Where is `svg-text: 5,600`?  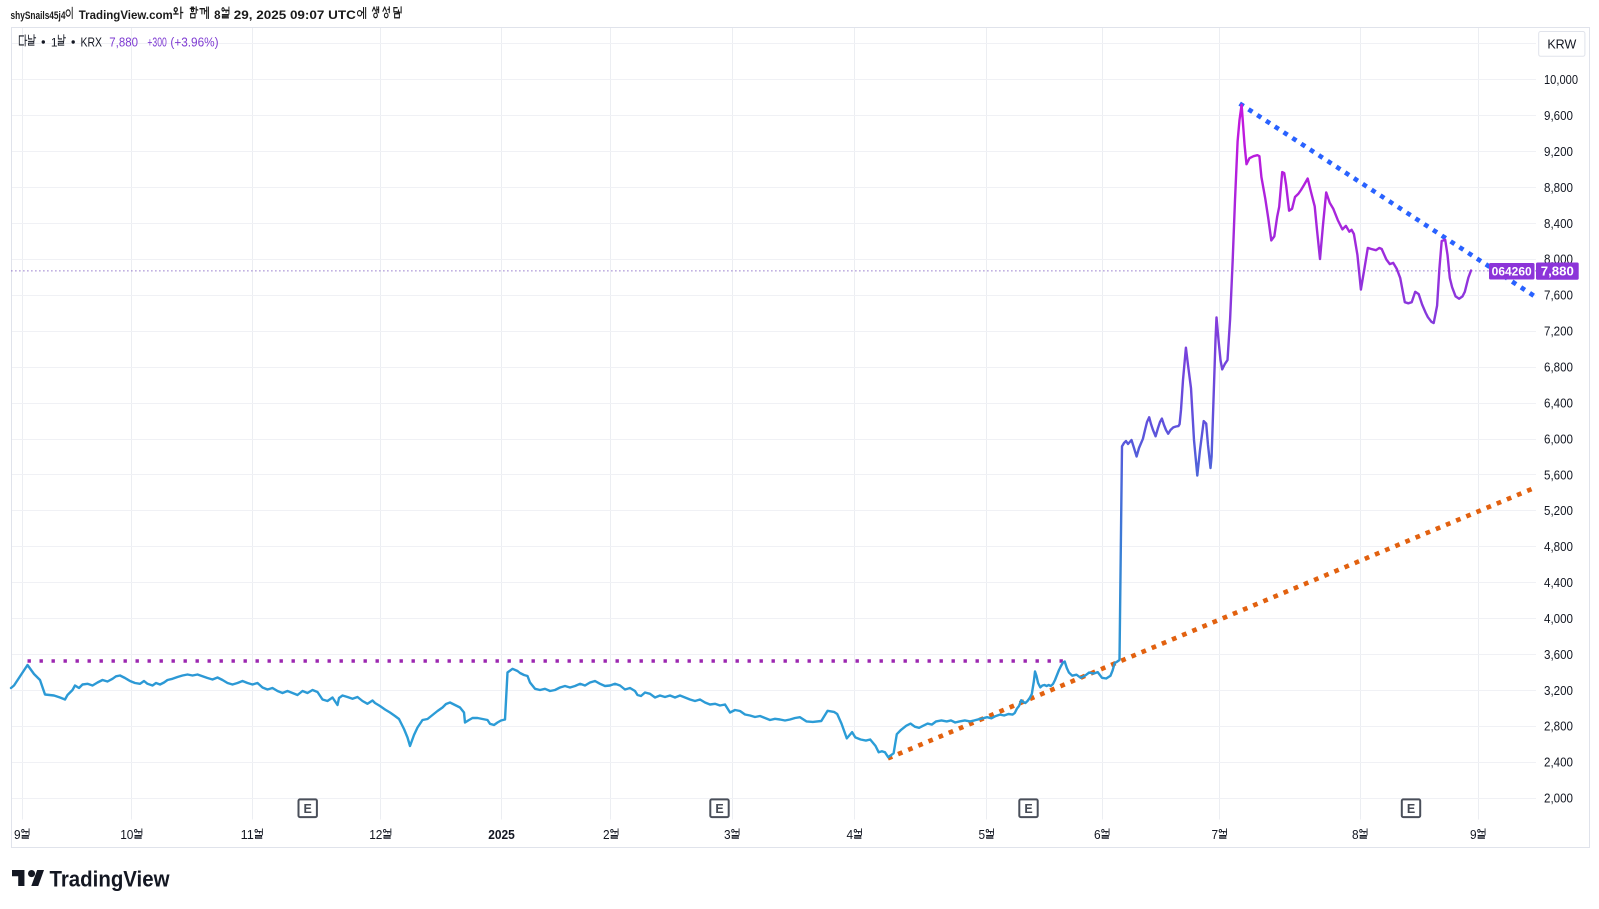
svg-text: 5,600 is located at coordinates (1558, 475).